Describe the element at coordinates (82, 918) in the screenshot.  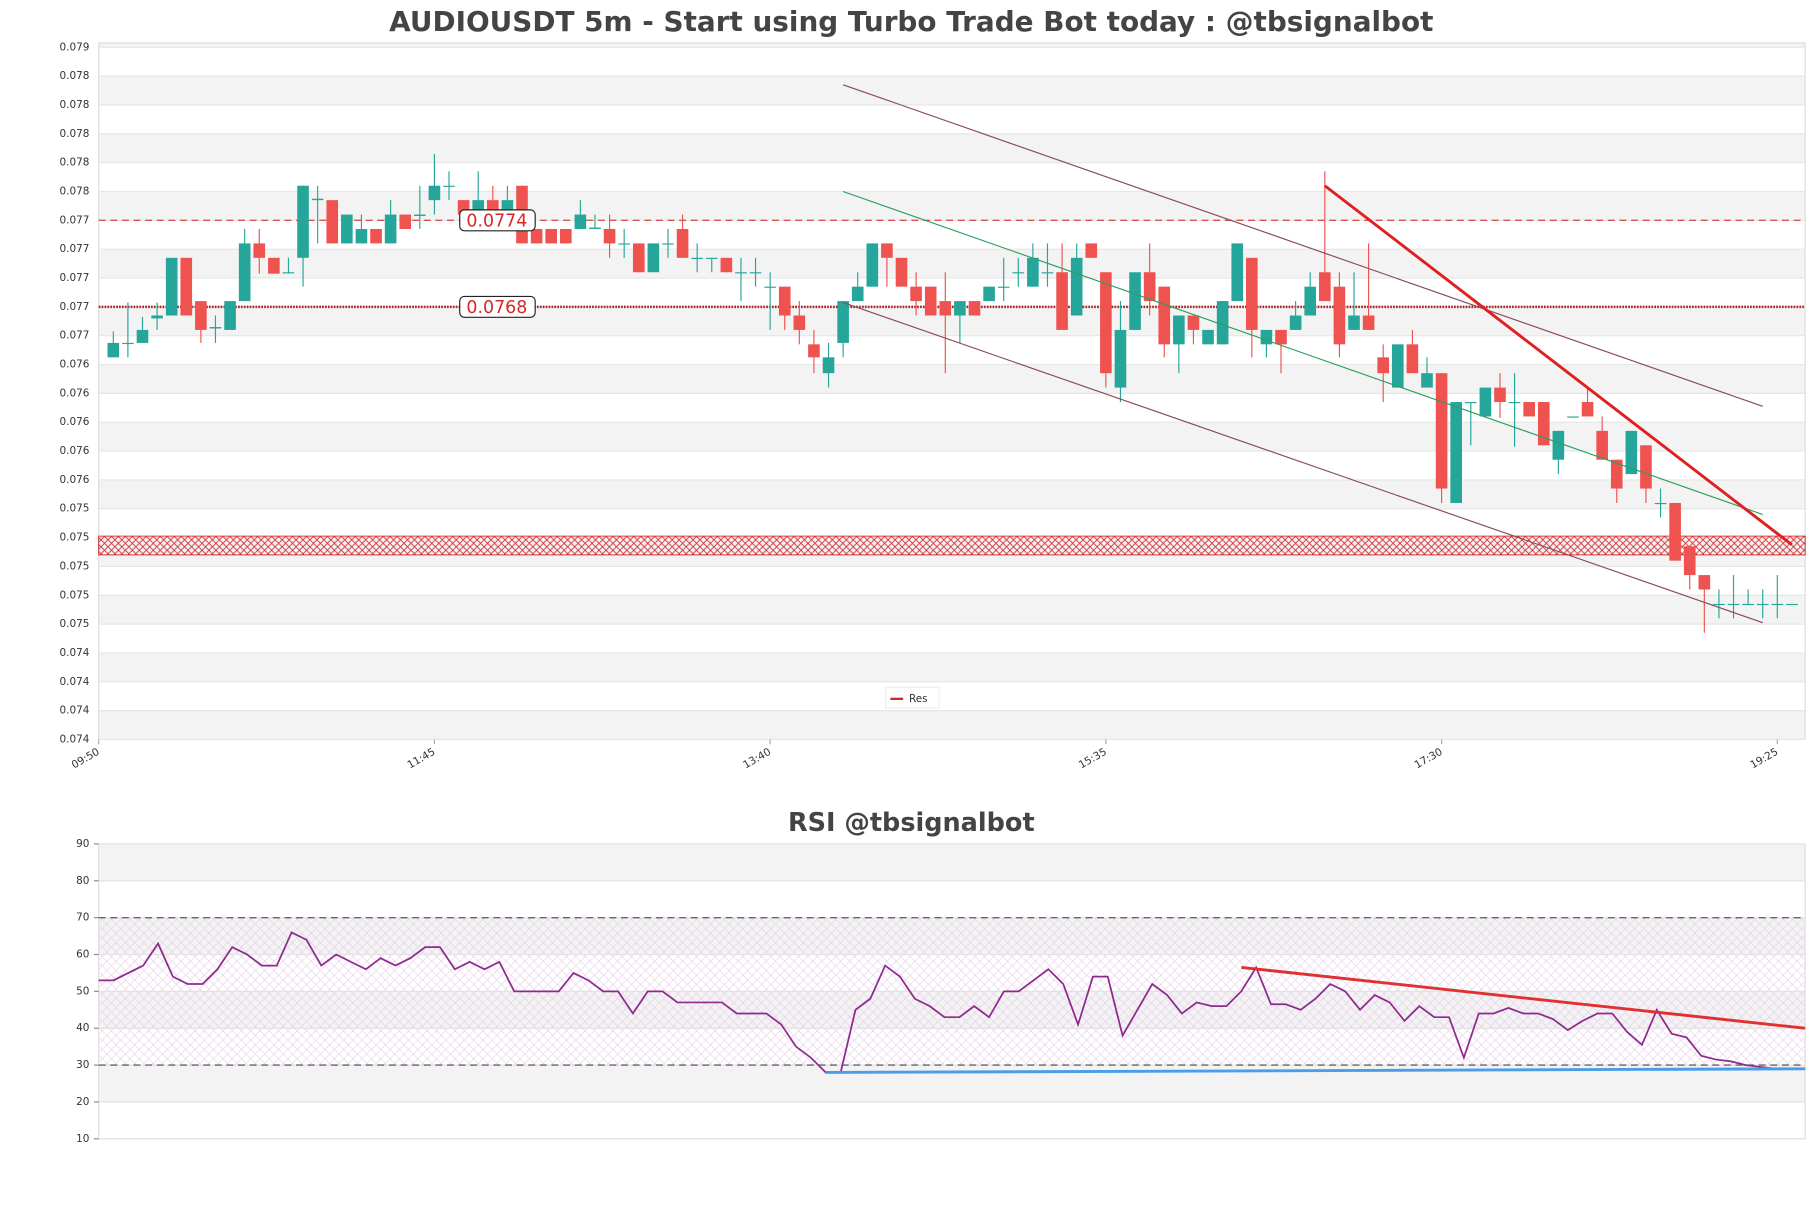
I see `y-tick-label: 70` at that location.